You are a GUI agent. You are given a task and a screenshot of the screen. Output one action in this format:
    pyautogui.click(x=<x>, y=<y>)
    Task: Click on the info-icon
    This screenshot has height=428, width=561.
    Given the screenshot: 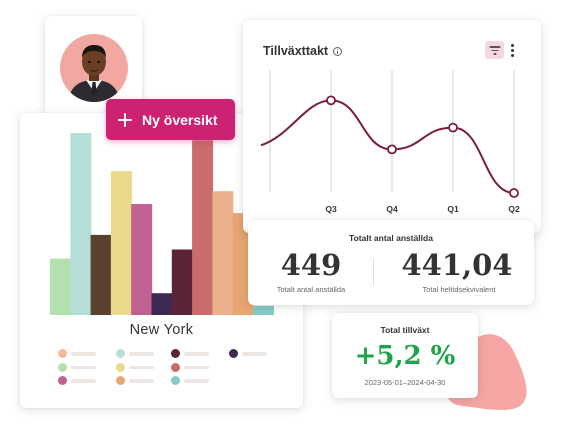 What is the action you would take?
    pyautogui.click(x=338, y=51)
    